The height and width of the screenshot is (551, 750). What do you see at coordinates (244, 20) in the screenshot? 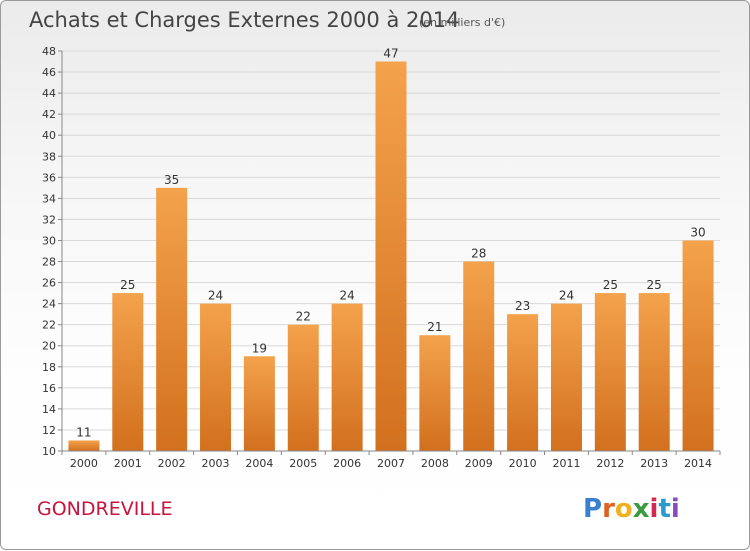
I see `chart-title: Achats et Charges Externes 2000 à 2014` at bounding box center [244, 20].